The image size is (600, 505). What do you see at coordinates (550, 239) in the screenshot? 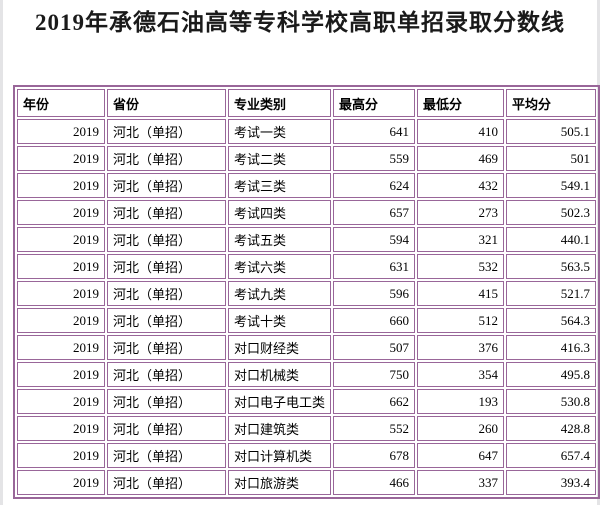
I see `cell-avg-score: 440.1` at bounding box center [550, 239].